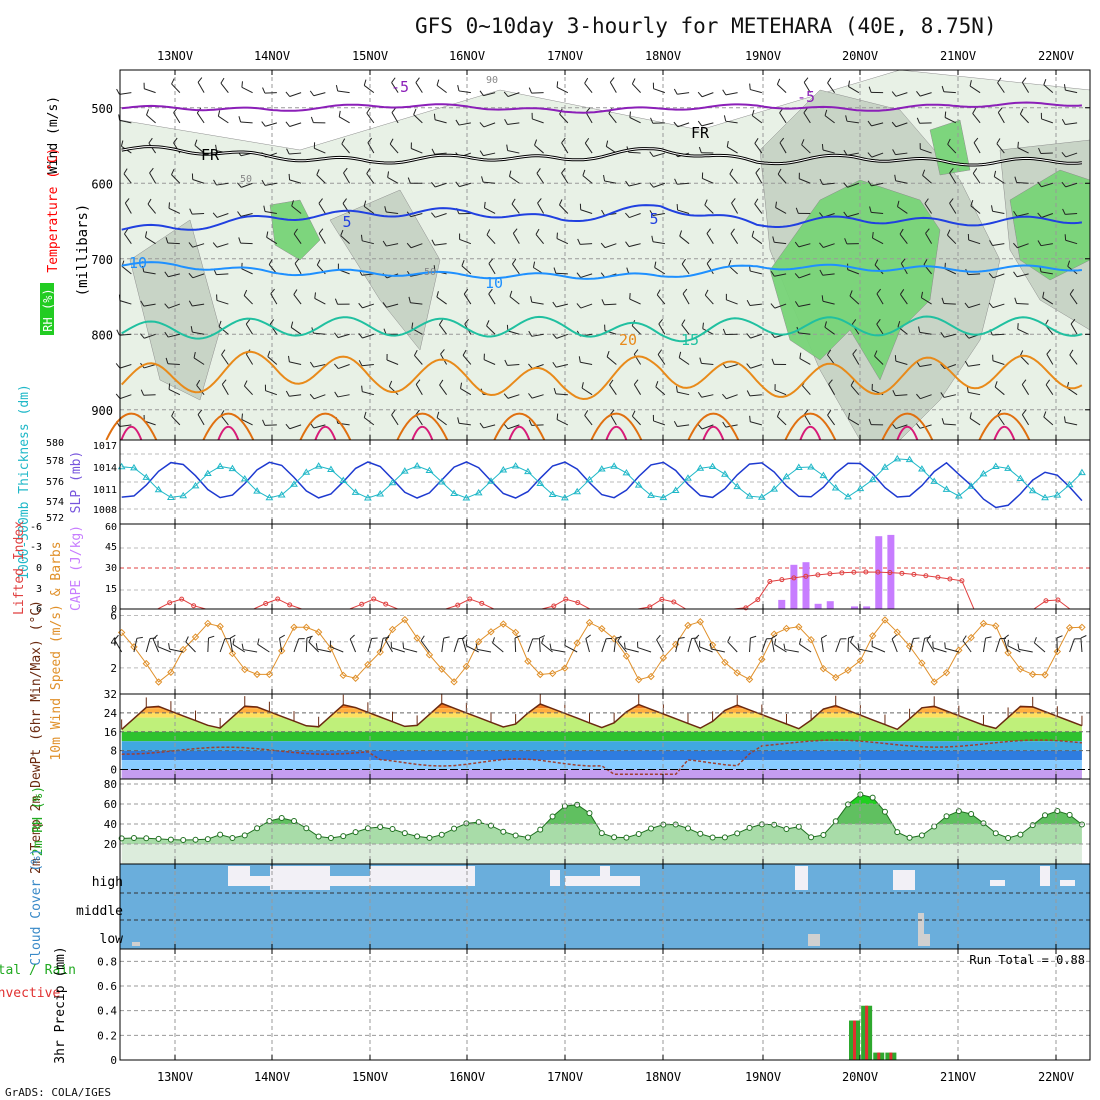 The width and height of the screenshot is (1100, 1100). What do you see at coordinates (422, 426) in the screenshot?
I see `warm-contour` at bounding box center [422, 426].